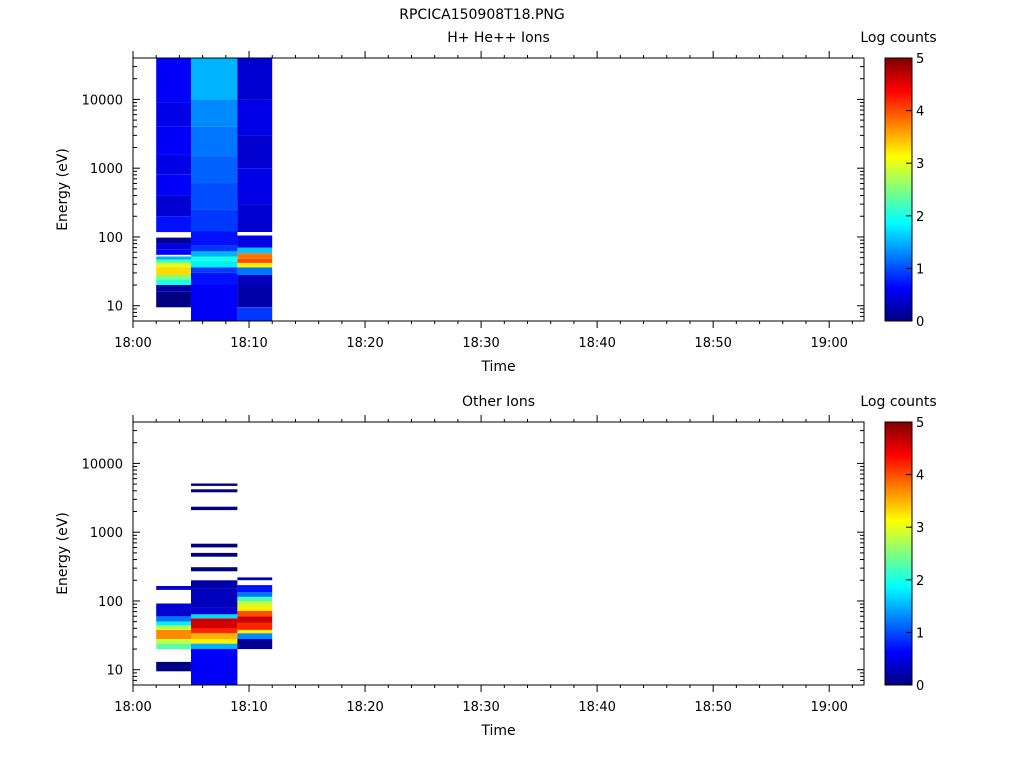 This screenshot has height=773, width=1024. I want to click on x-tick-label: 18:40, so click(596, 343).